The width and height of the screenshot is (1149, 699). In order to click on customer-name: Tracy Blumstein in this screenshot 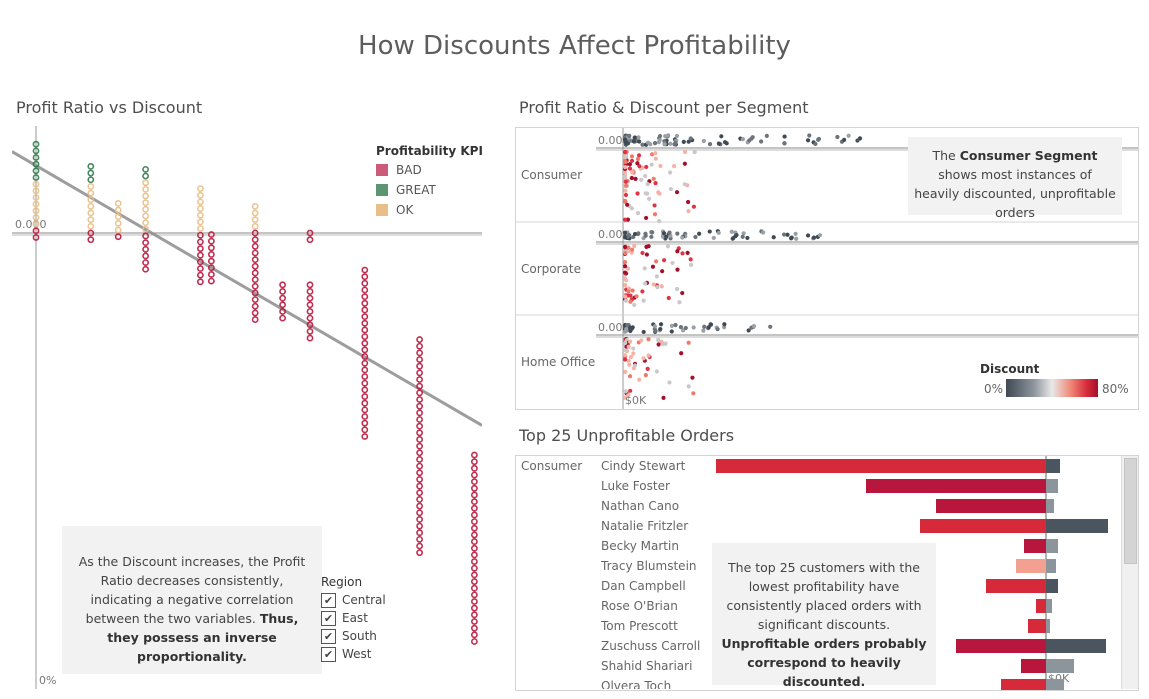, I will do `click(649, 566)`.